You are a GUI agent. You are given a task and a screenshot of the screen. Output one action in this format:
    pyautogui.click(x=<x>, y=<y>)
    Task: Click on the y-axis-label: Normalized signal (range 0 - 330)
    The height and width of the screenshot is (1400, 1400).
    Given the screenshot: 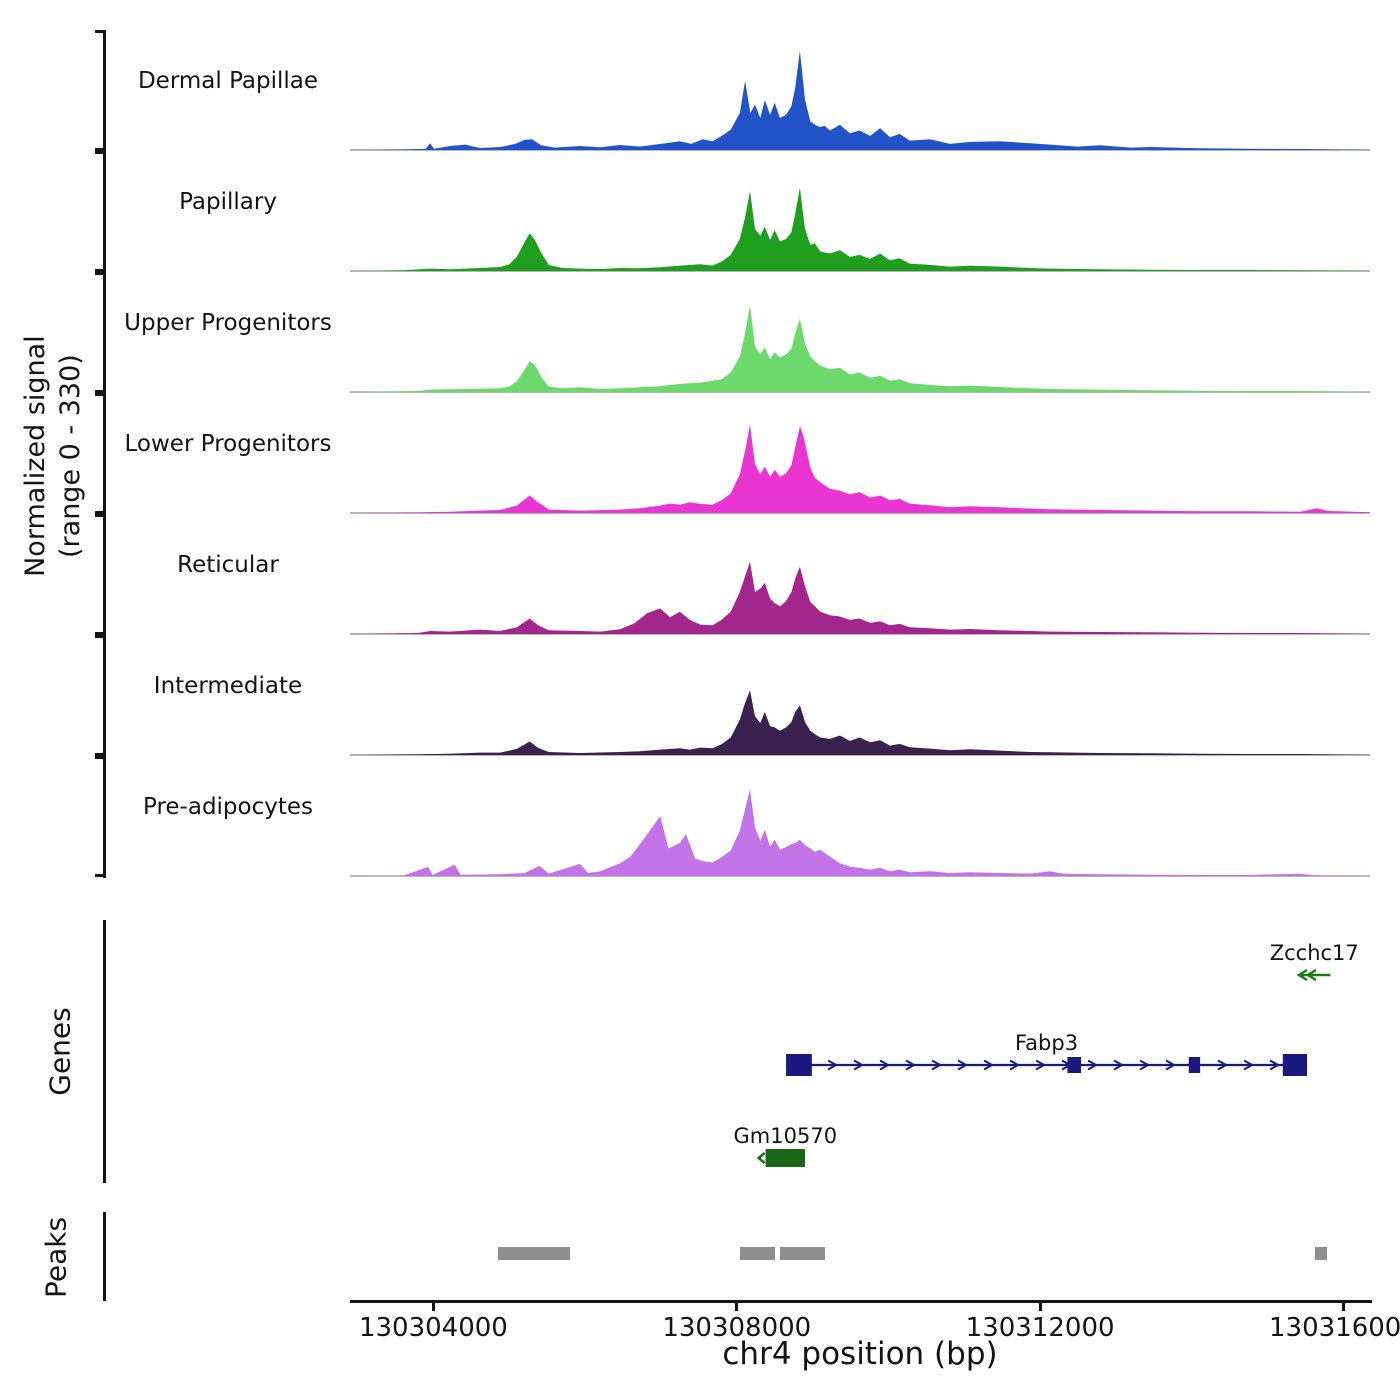 What is the action you would take?
    pyautogui.click(x=53, y=456)
    